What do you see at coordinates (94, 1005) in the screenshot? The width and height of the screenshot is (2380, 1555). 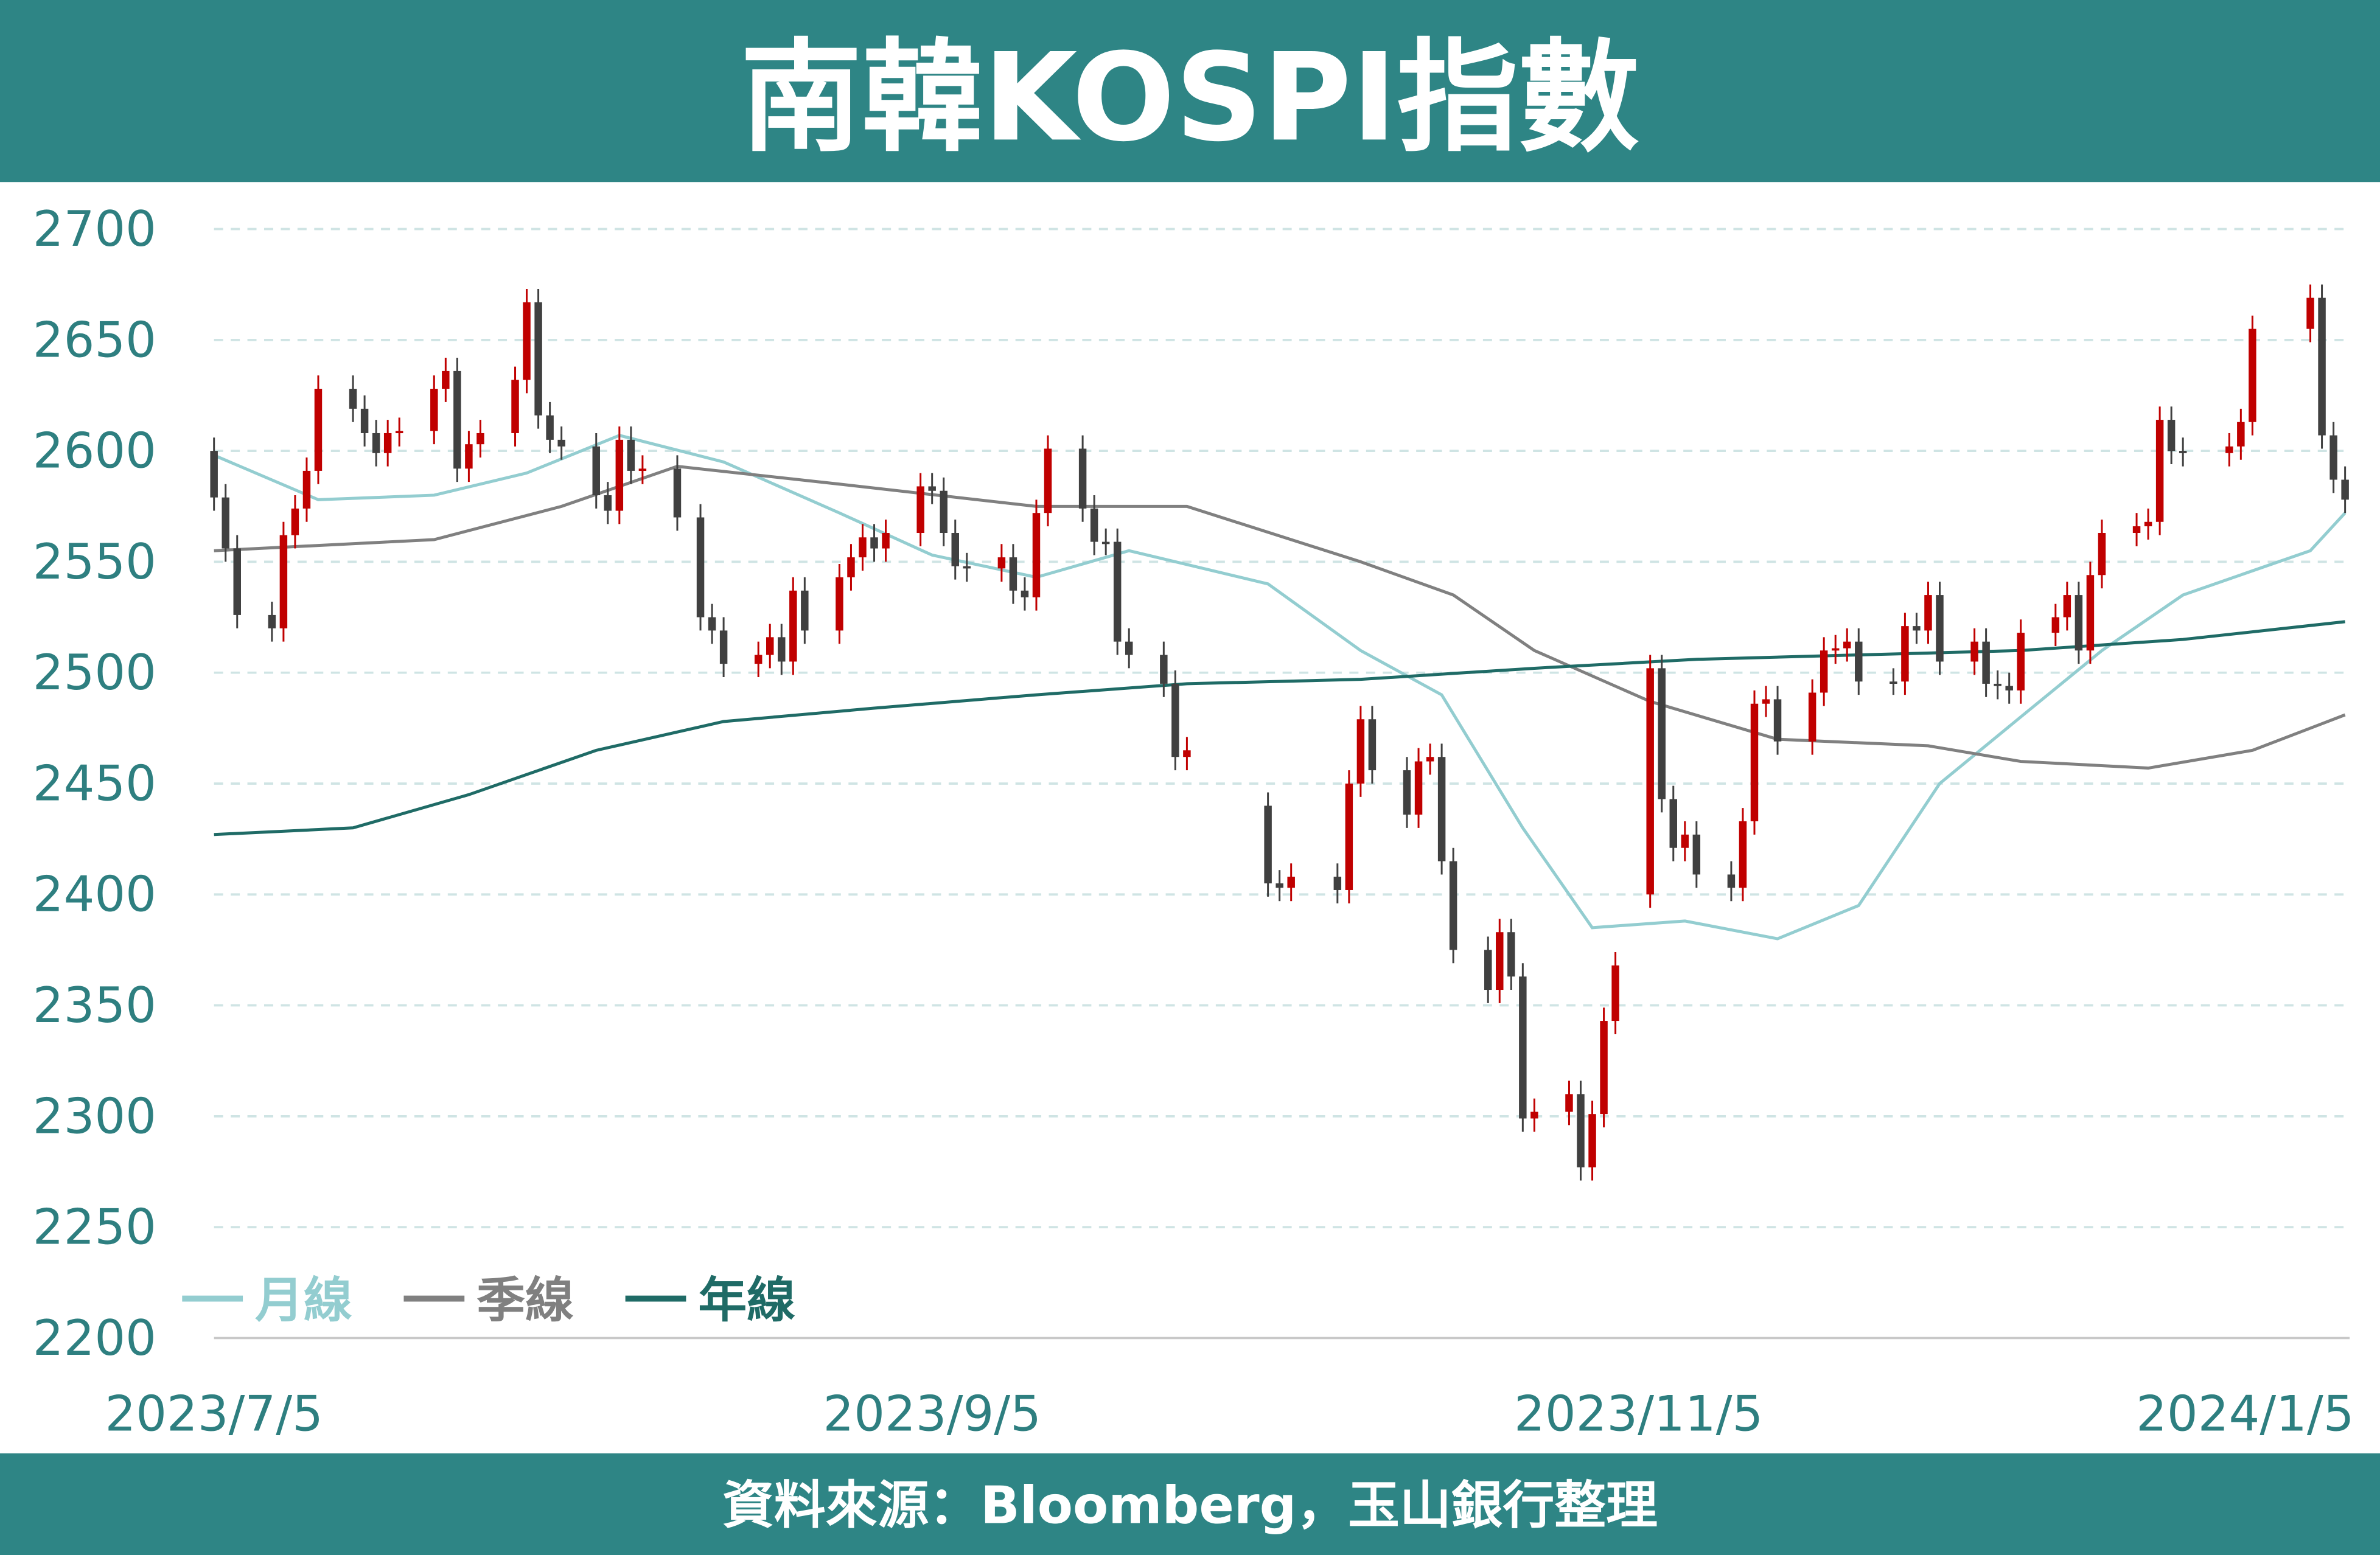 I see `y-tick-label: 2350` at bounding box center [94, 1005].